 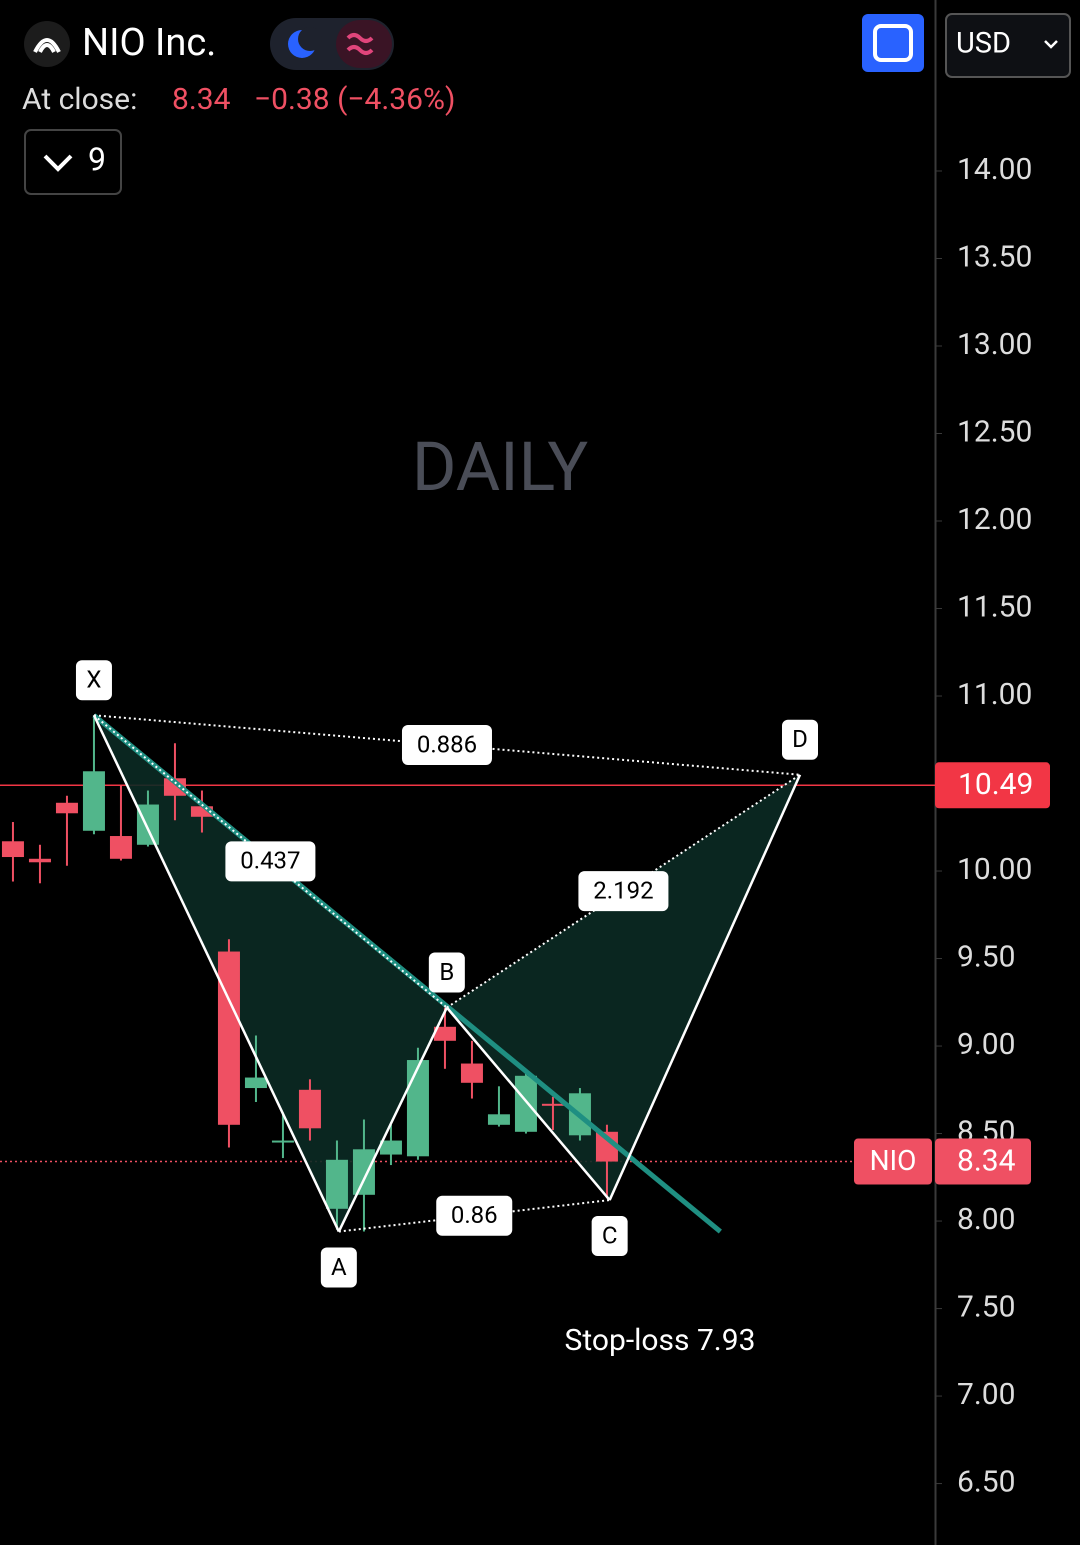 I want to click on last-price-label-box, so click(x=983, y=1161).